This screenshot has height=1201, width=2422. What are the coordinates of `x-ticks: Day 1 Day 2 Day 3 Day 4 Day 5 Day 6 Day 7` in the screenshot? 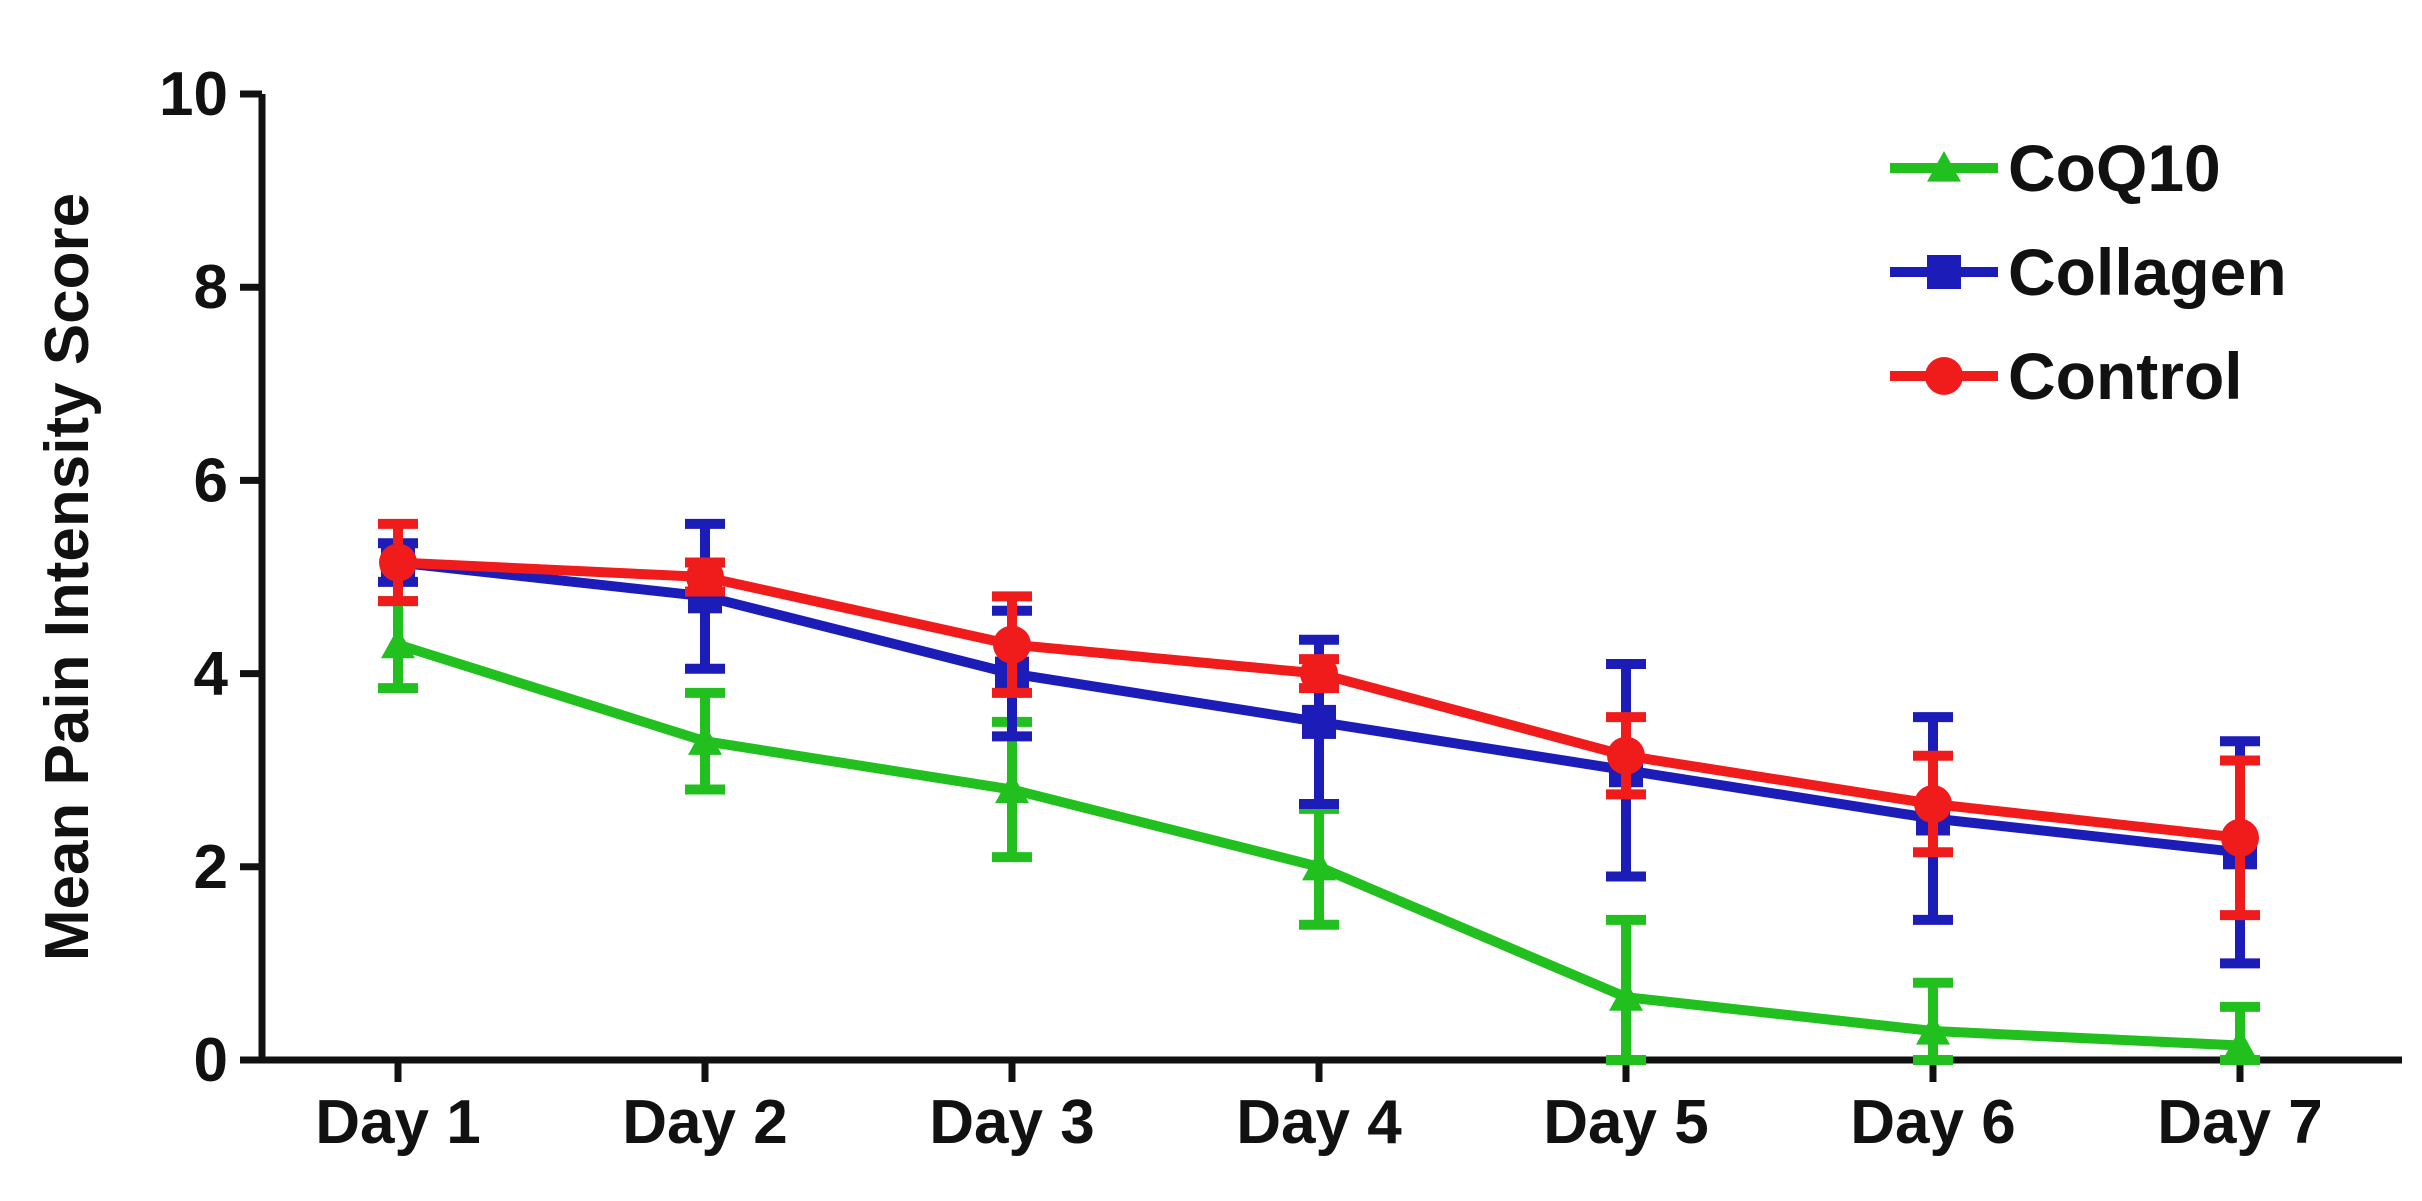 It's located at (1319, 1108).